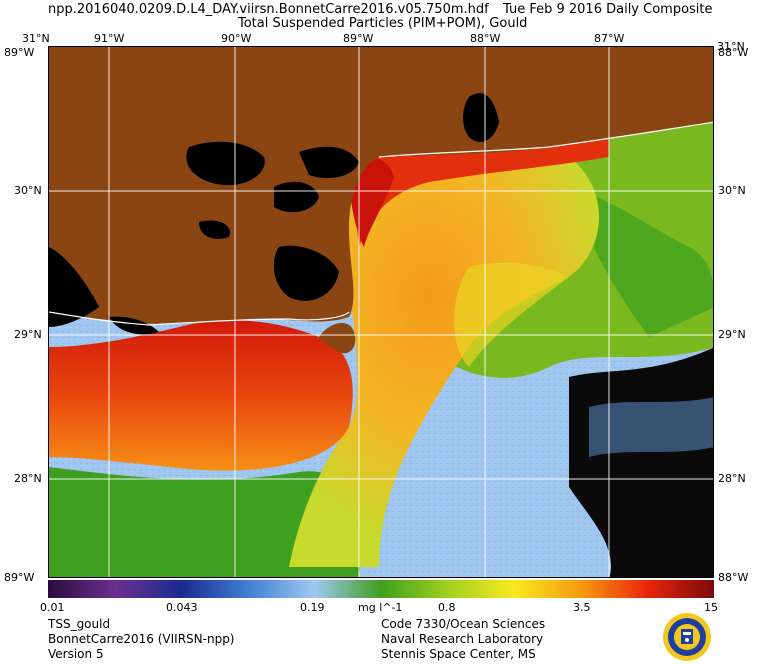 This screenshot has width=762, height=664. Describe the element at coordinates (732, 334) in the screenshot. I see `lat-label-29n-right: 29°N` at that location.